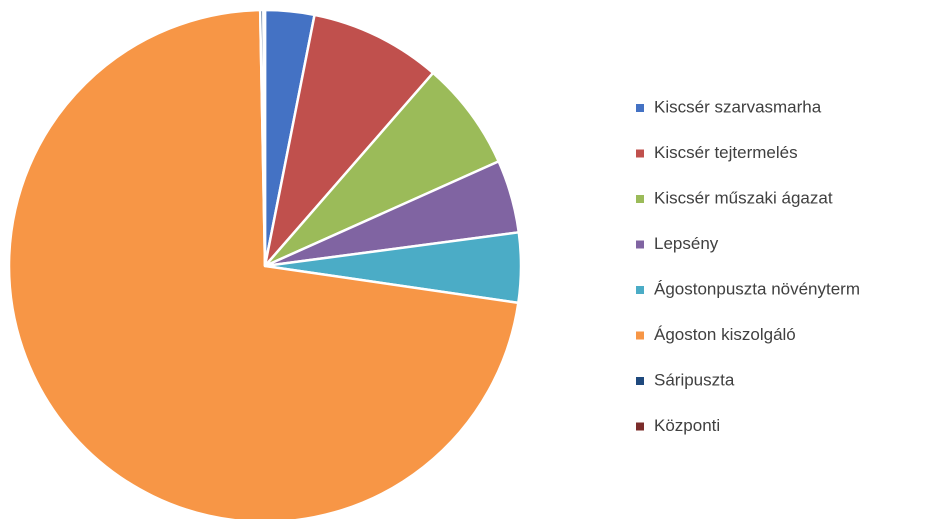  What do you see at coordinates (743, 197) in the screenshot?
I see `legend-label: Kiscsér műszaki ágazat` at bounding box center [743, 197].